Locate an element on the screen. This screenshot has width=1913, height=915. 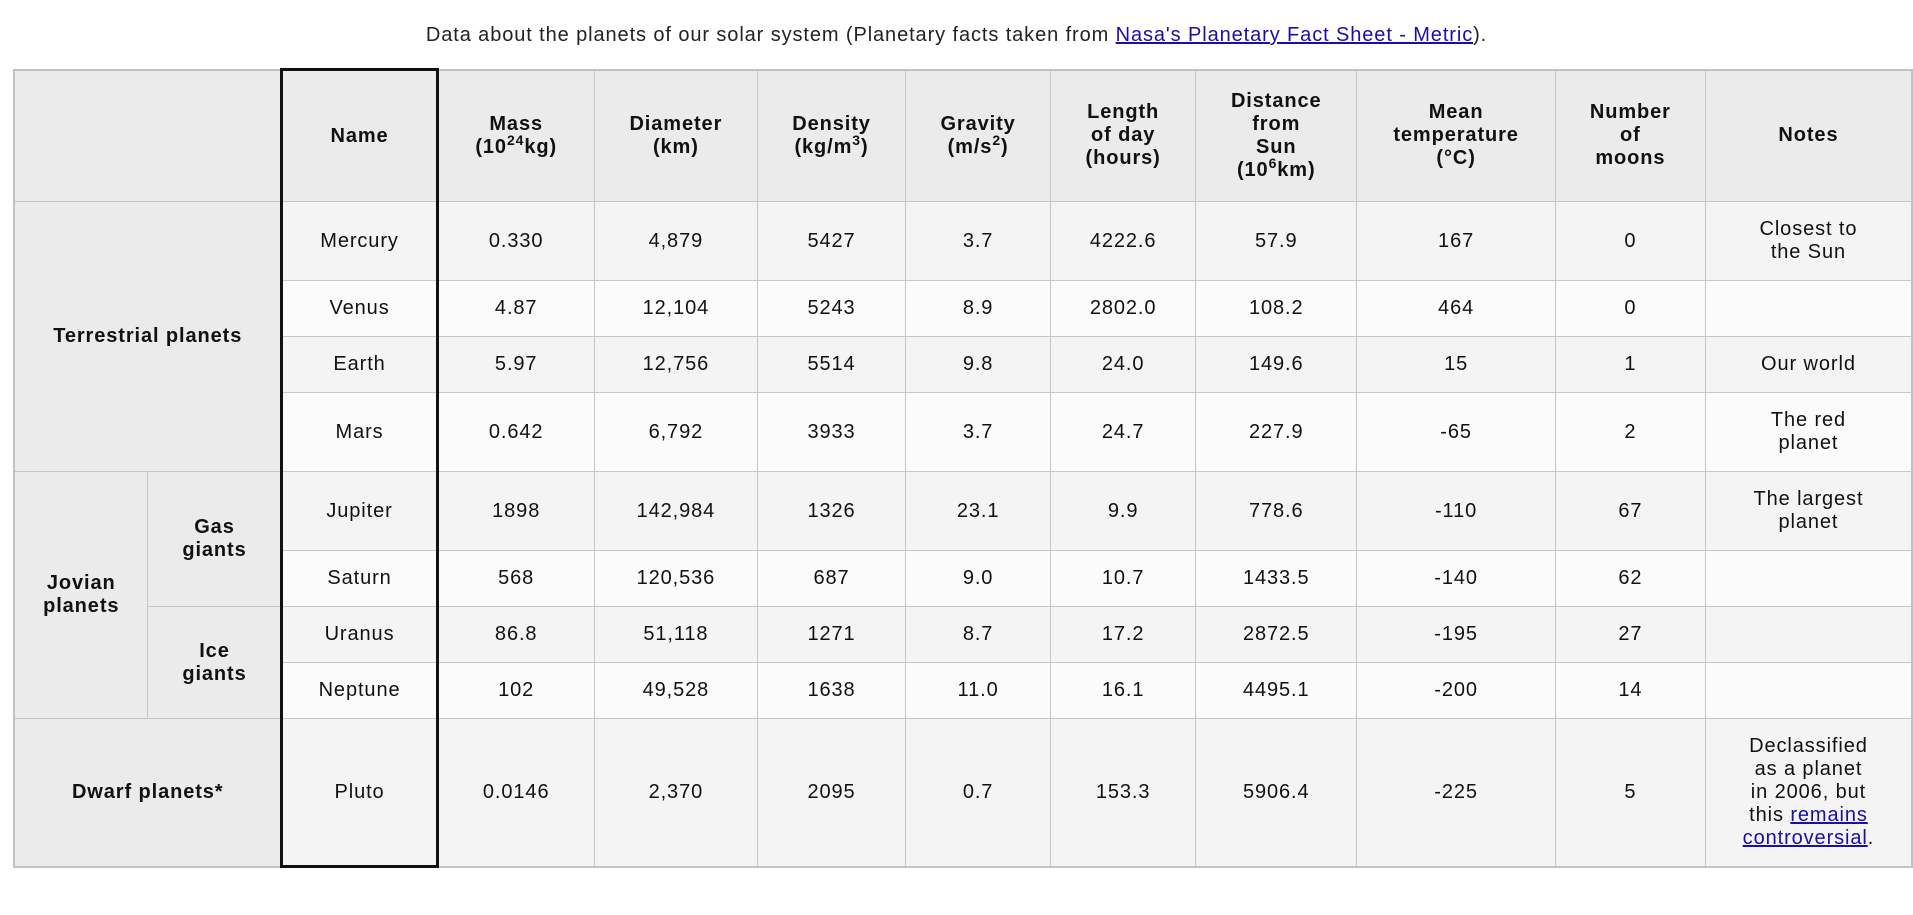
cell-length-of-day: 16.1 is located at coordinates (1123, 690).